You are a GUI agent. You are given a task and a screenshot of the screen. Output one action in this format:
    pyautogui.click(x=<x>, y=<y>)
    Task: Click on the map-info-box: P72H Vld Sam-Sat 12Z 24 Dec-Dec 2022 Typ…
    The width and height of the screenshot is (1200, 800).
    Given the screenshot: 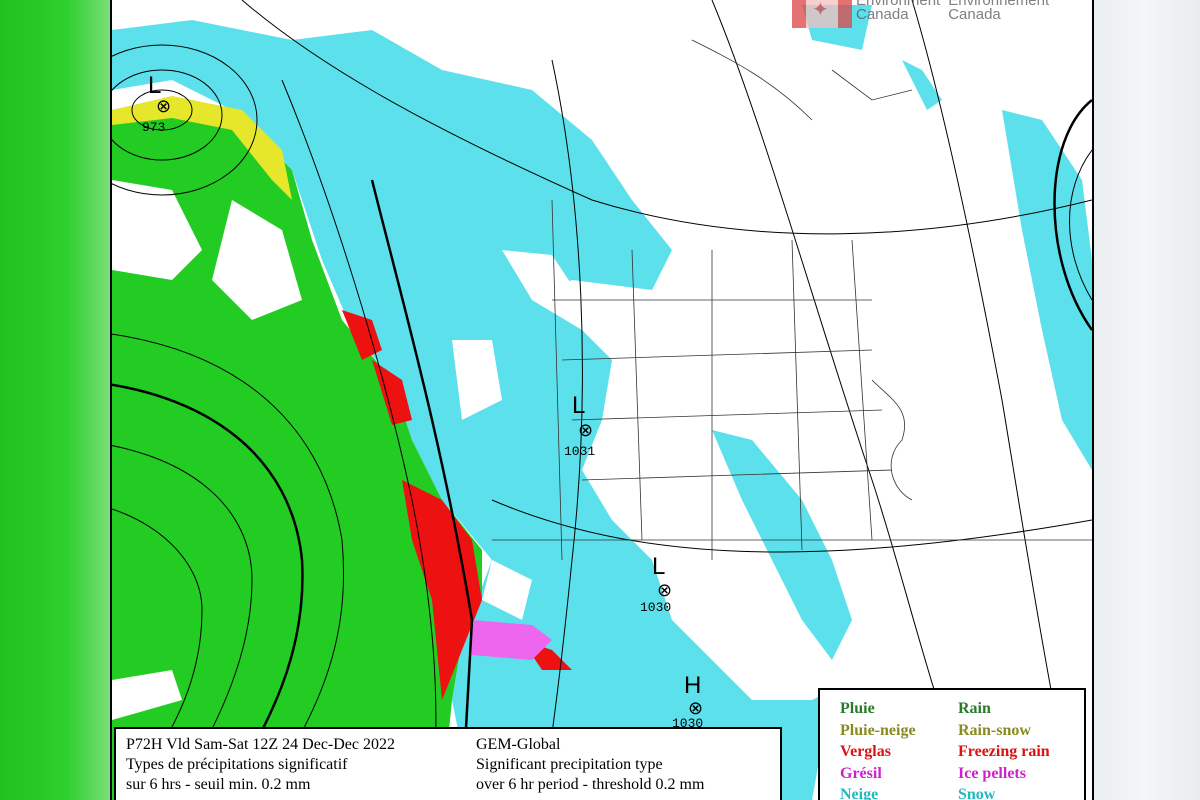 What is the action you would take?
    pyautogui.click(x=448, y=763)
    